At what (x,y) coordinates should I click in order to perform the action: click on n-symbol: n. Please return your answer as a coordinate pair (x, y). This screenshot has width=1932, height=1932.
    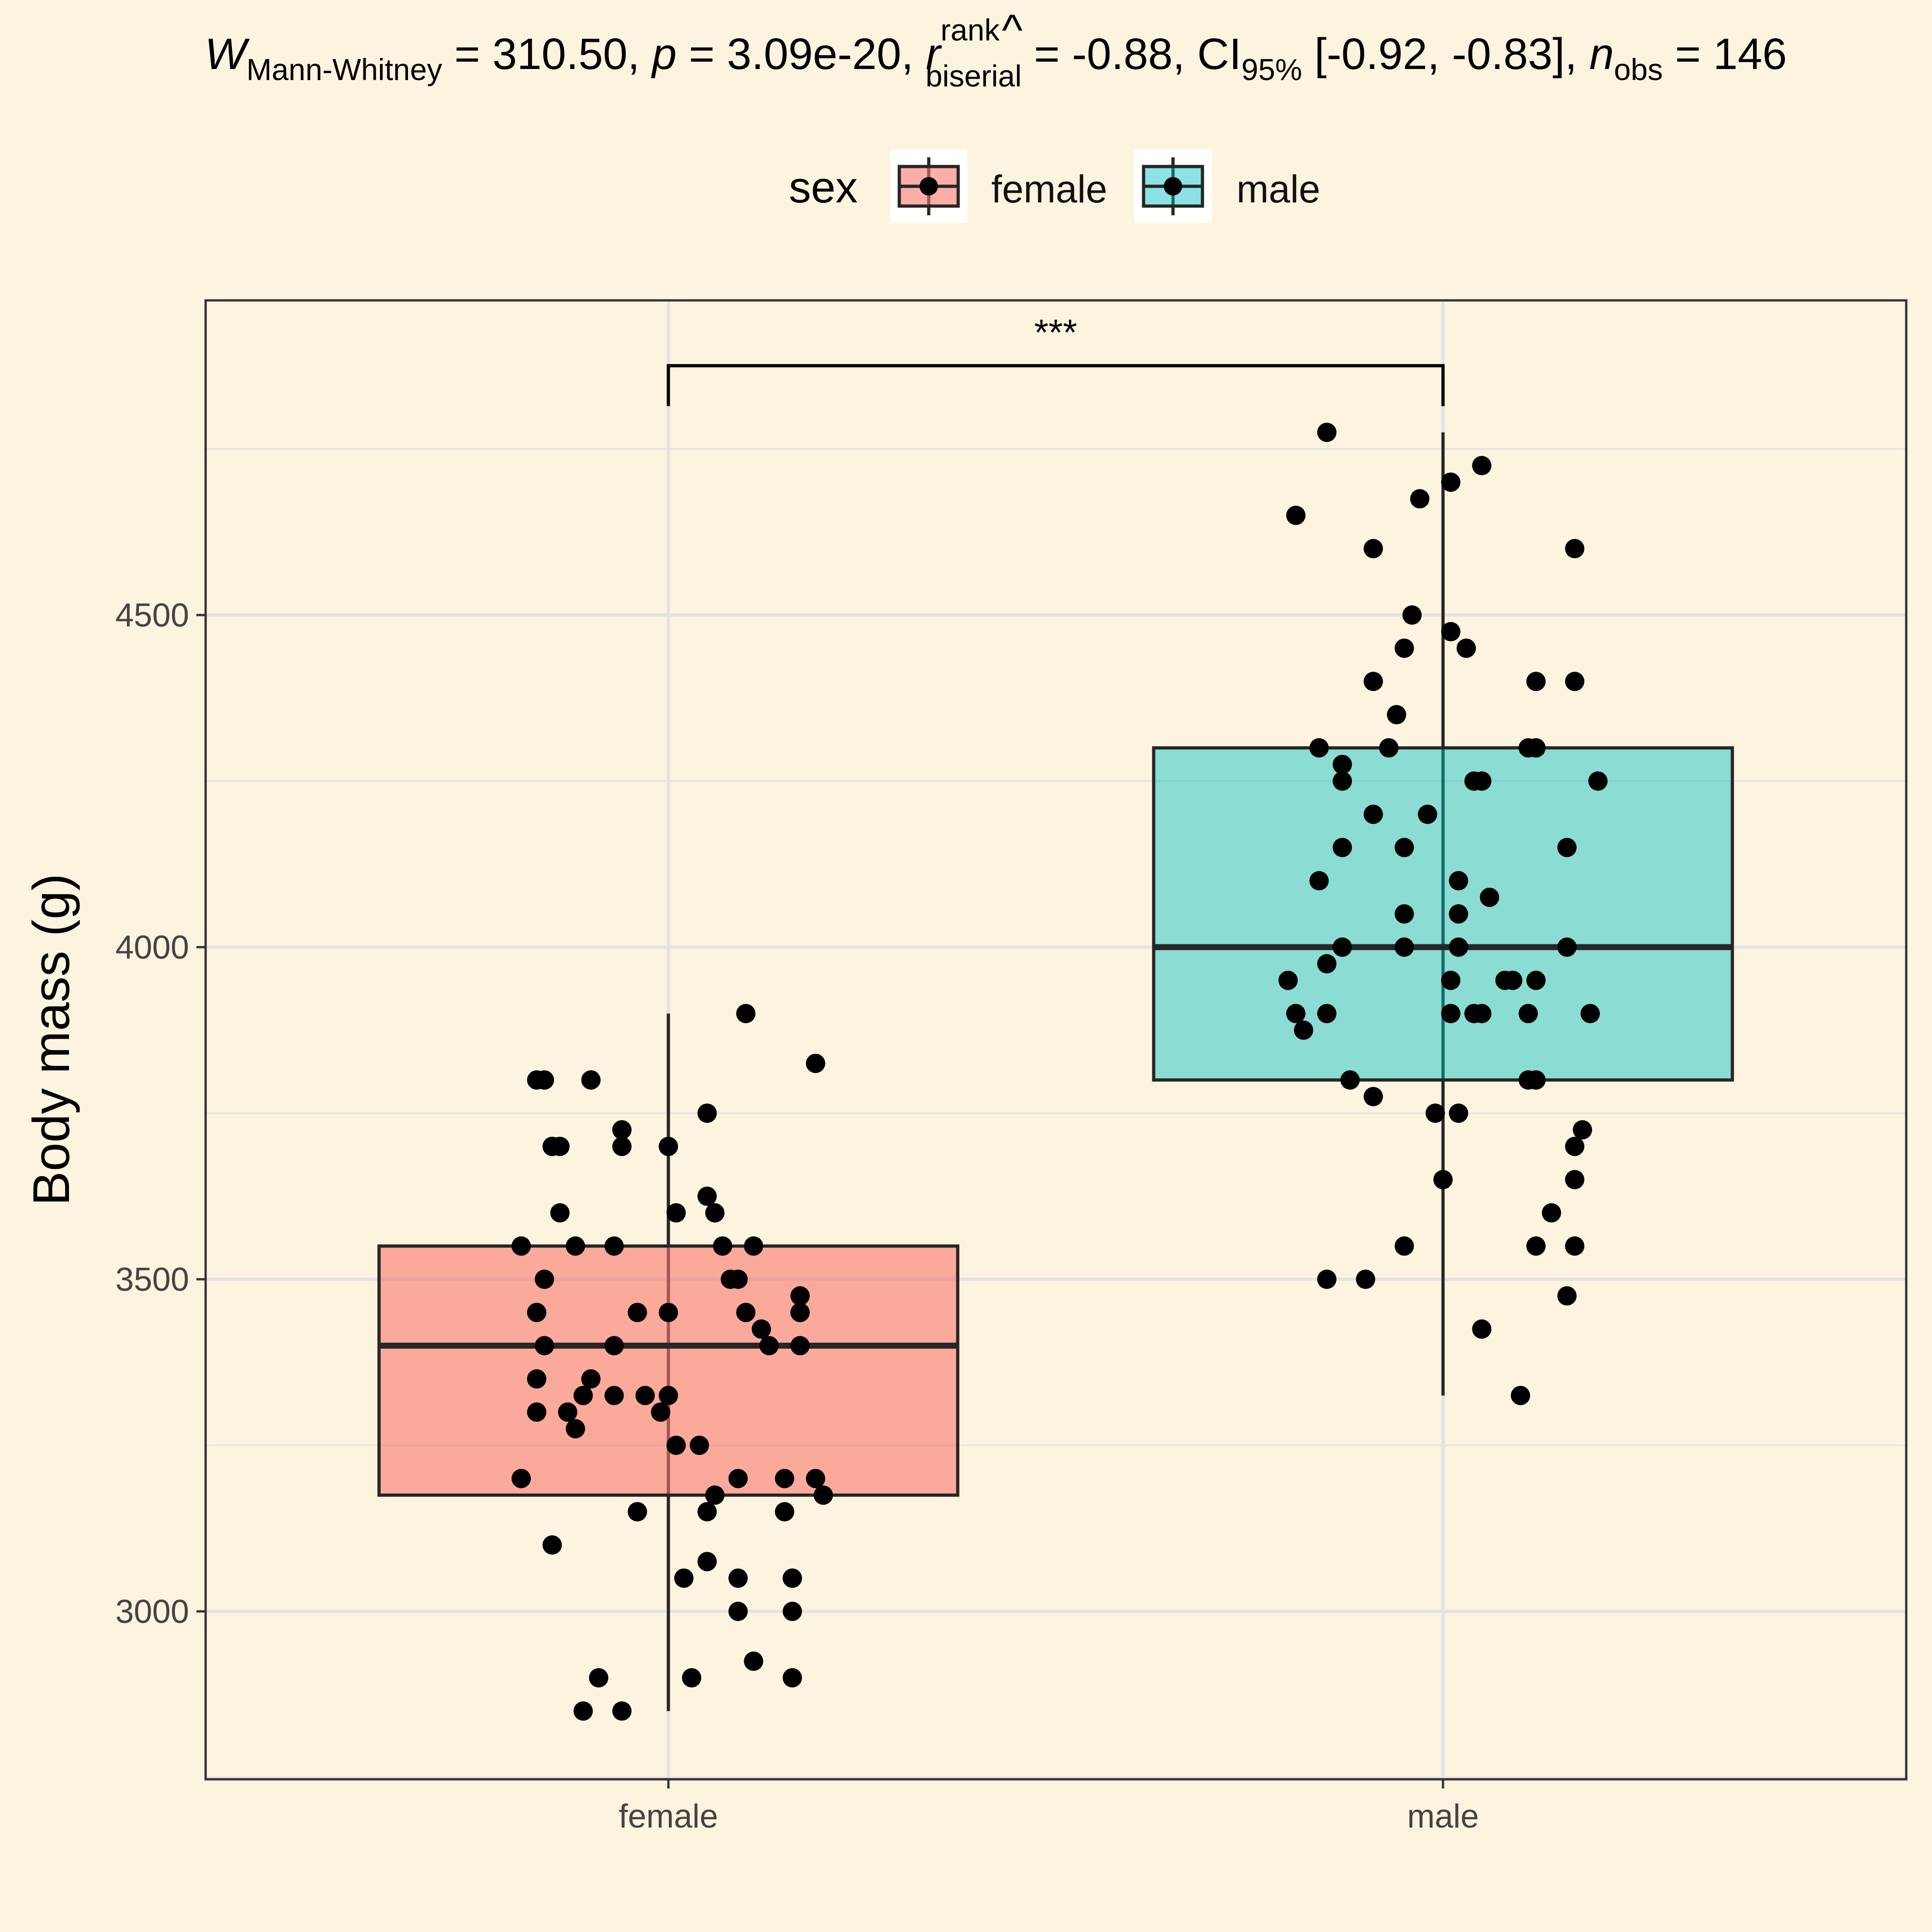
    Looking at the image, I should click on (1601, 54).